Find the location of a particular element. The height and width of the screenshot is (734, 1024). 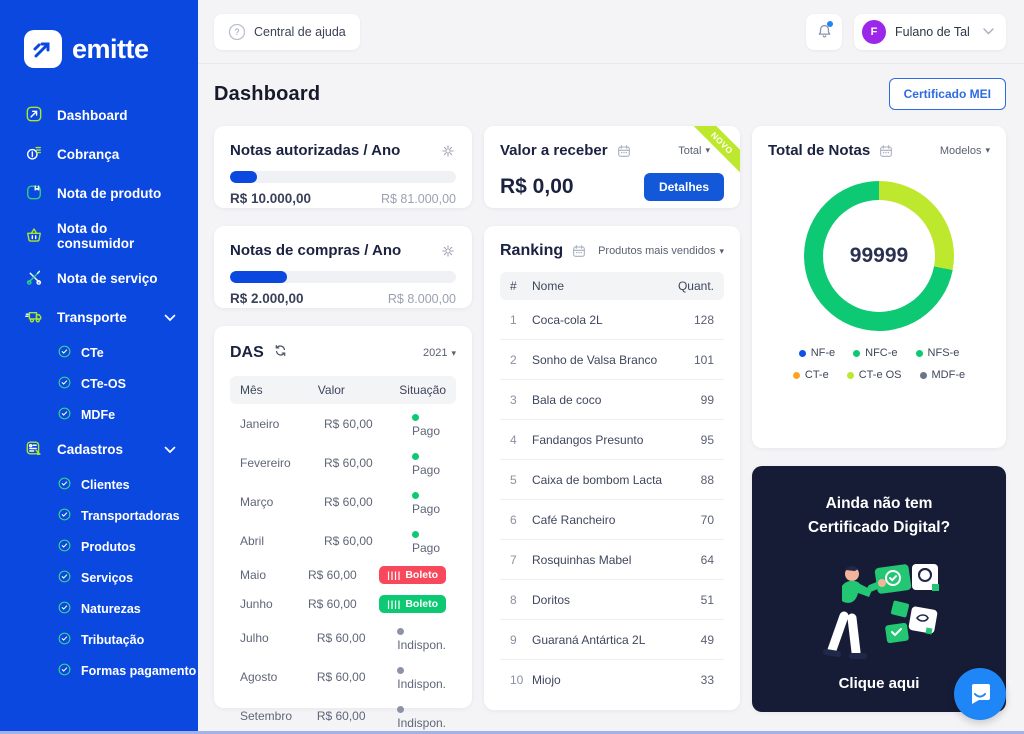

sidebar-item-cadastros: Cadastros is located at coordinates (99, 449).